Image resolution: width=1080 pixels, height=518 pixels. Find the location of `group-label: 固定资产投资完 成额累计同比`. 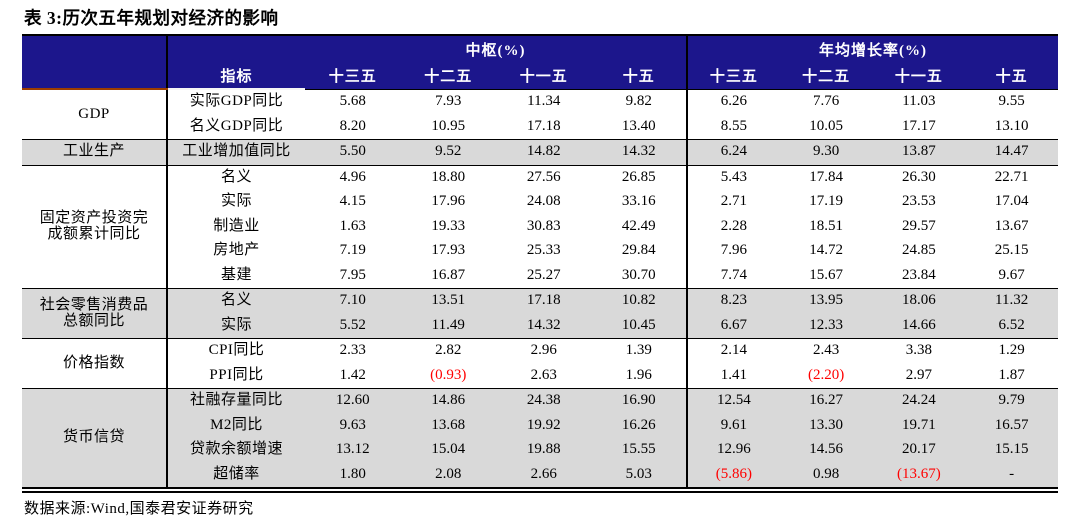

group-label: 固定资产投资完 成额累计同比 is located at coordinates (95, 226).